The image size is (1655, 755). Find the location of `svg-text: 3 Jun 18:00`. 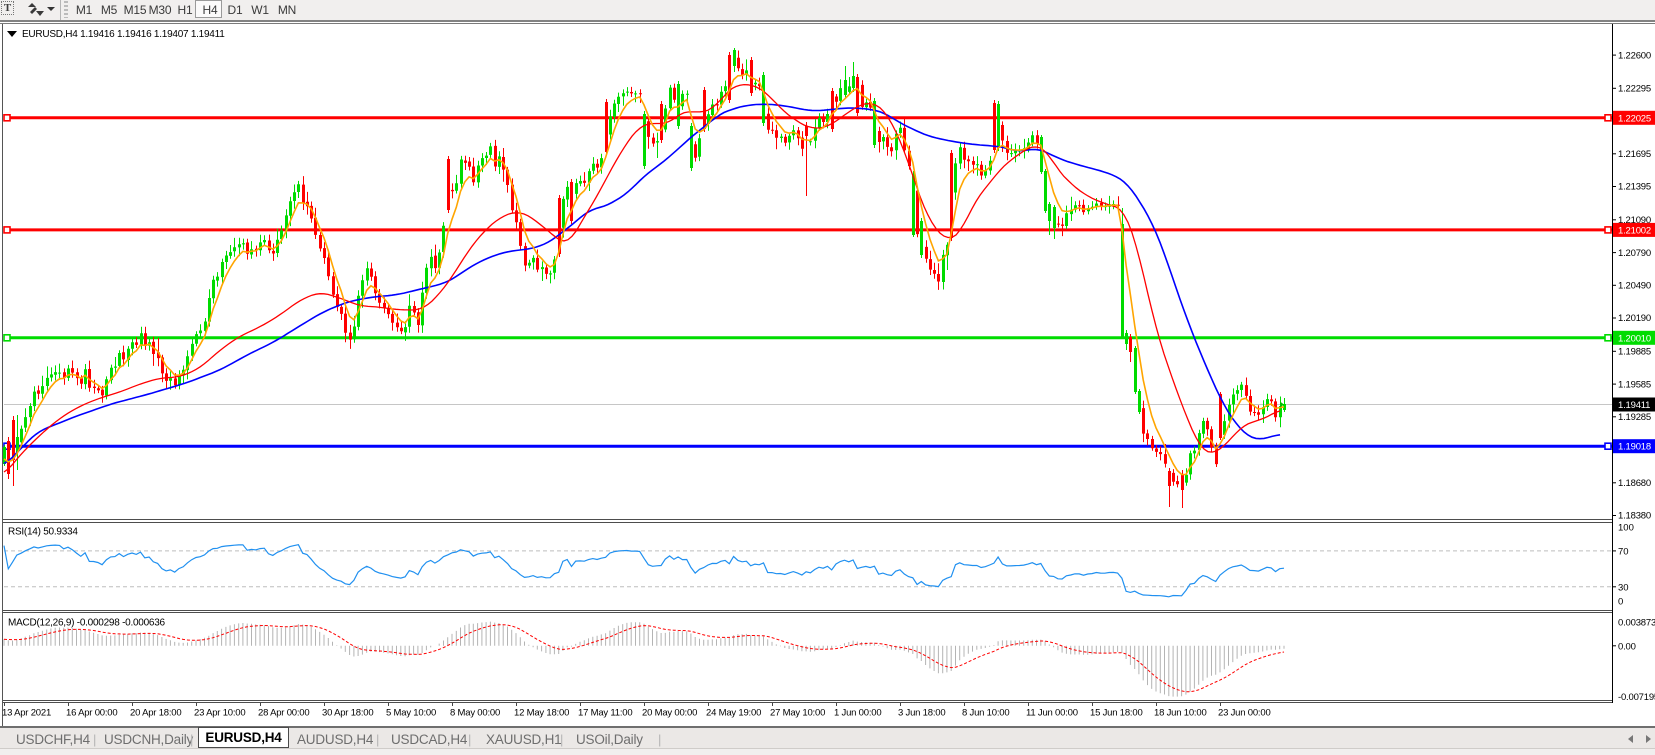

svg-text: 3 Jun 18:00 is located at coordinates (921, 713).